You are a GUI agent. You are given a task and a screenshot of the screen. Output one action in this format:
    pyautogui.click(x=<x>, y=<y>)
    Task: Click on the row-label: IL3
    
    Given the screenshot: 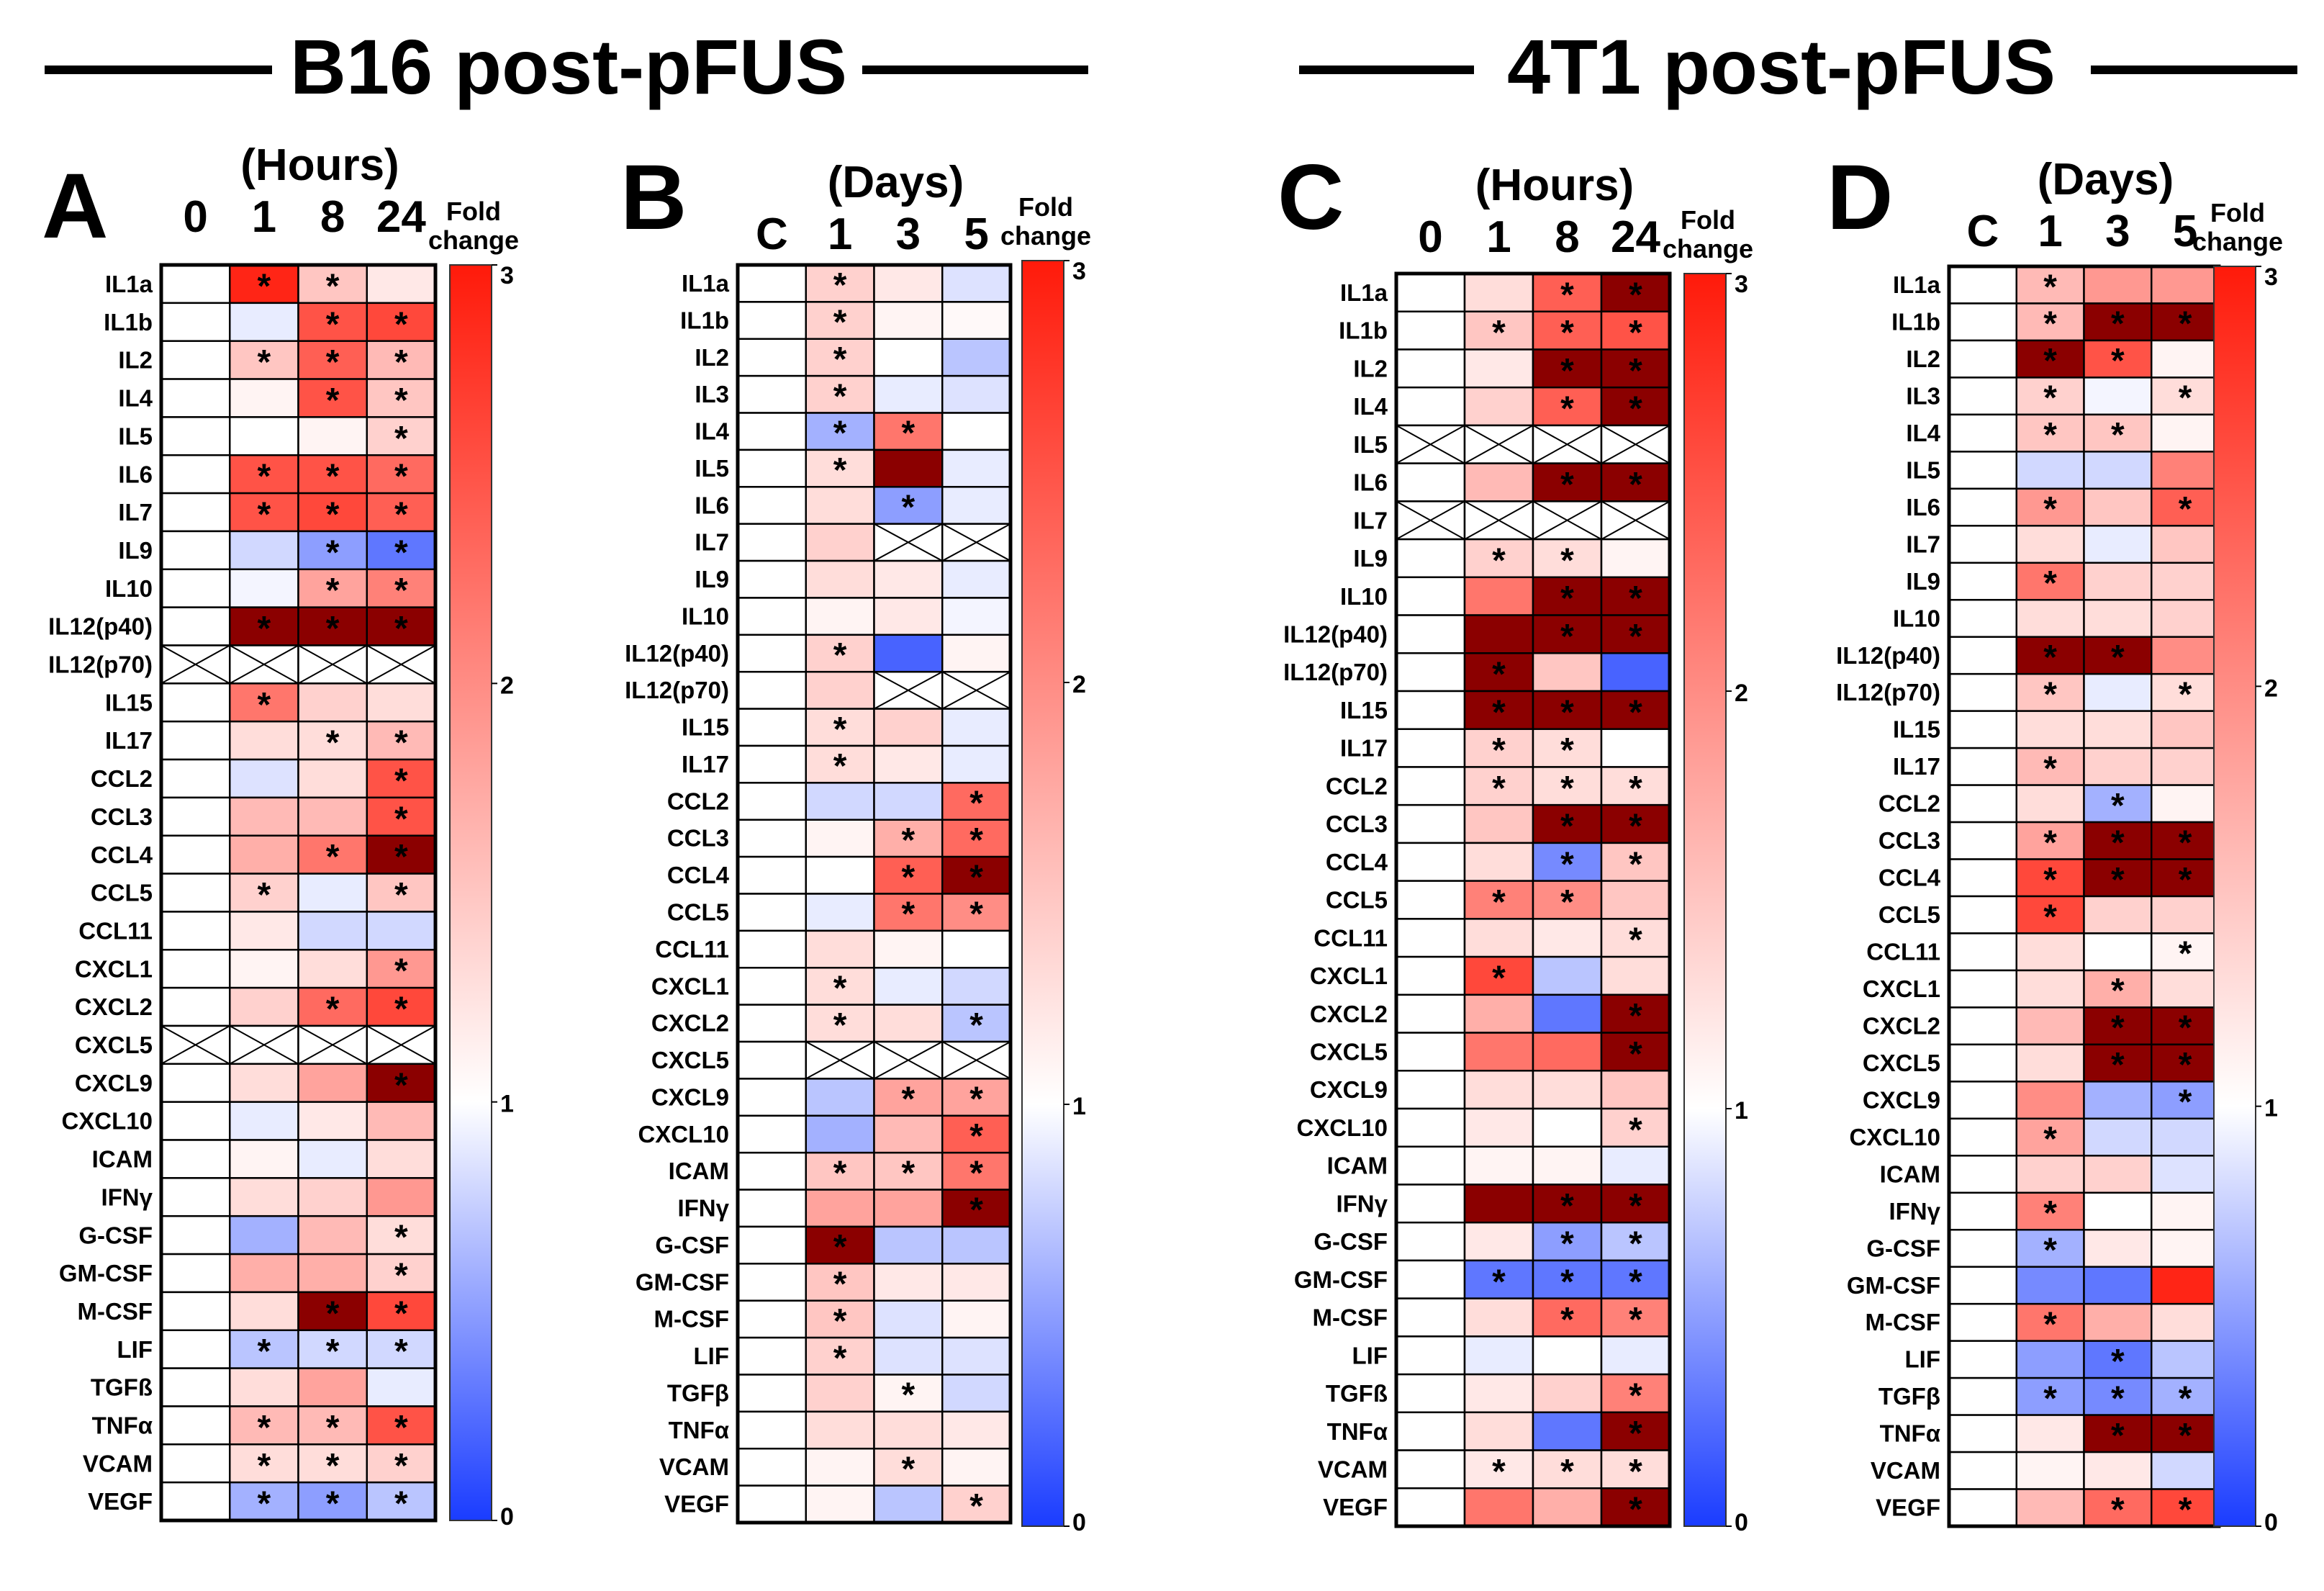 What is the action you would take?
    pyautogui.click(x=1923, y=395)
    